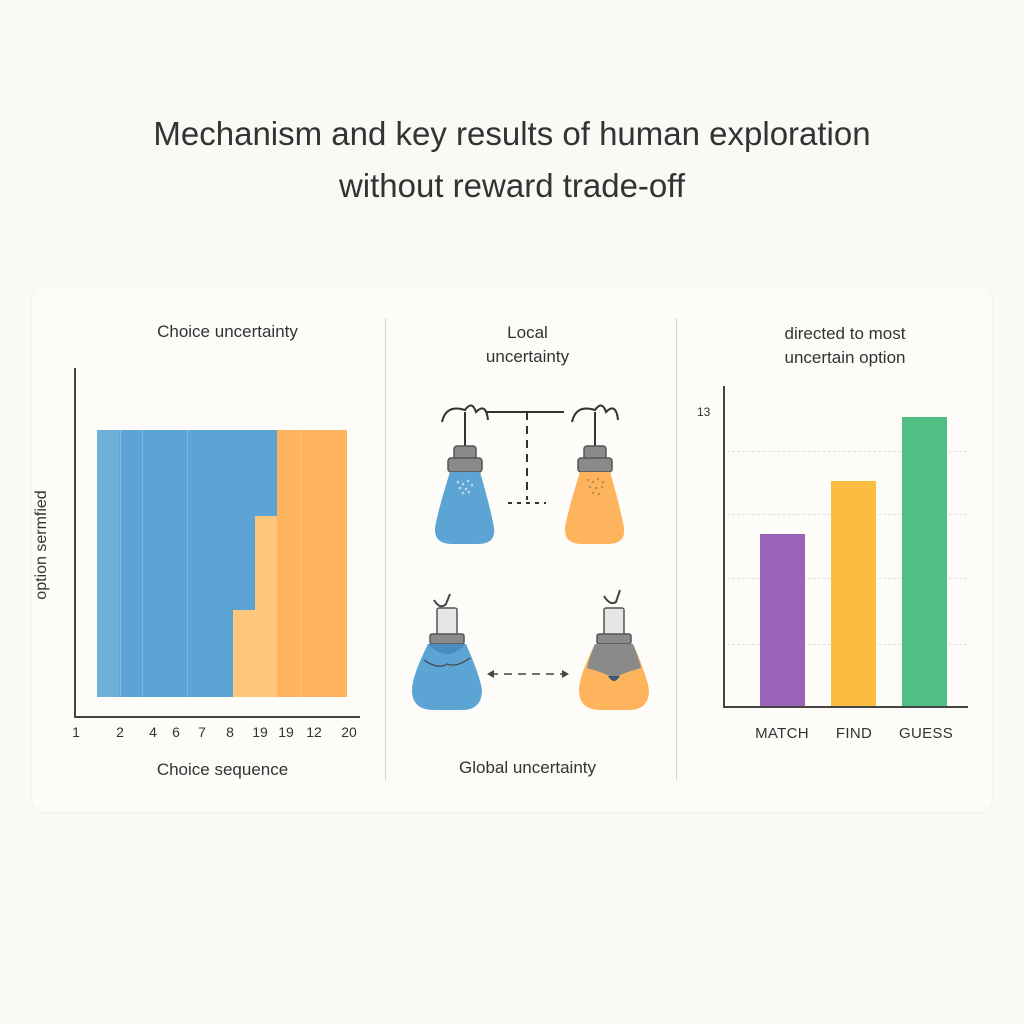  Describe the element at coordinates (227, 331) in the screenshot. I see `panel-title: Choice uncertainty` at that location.